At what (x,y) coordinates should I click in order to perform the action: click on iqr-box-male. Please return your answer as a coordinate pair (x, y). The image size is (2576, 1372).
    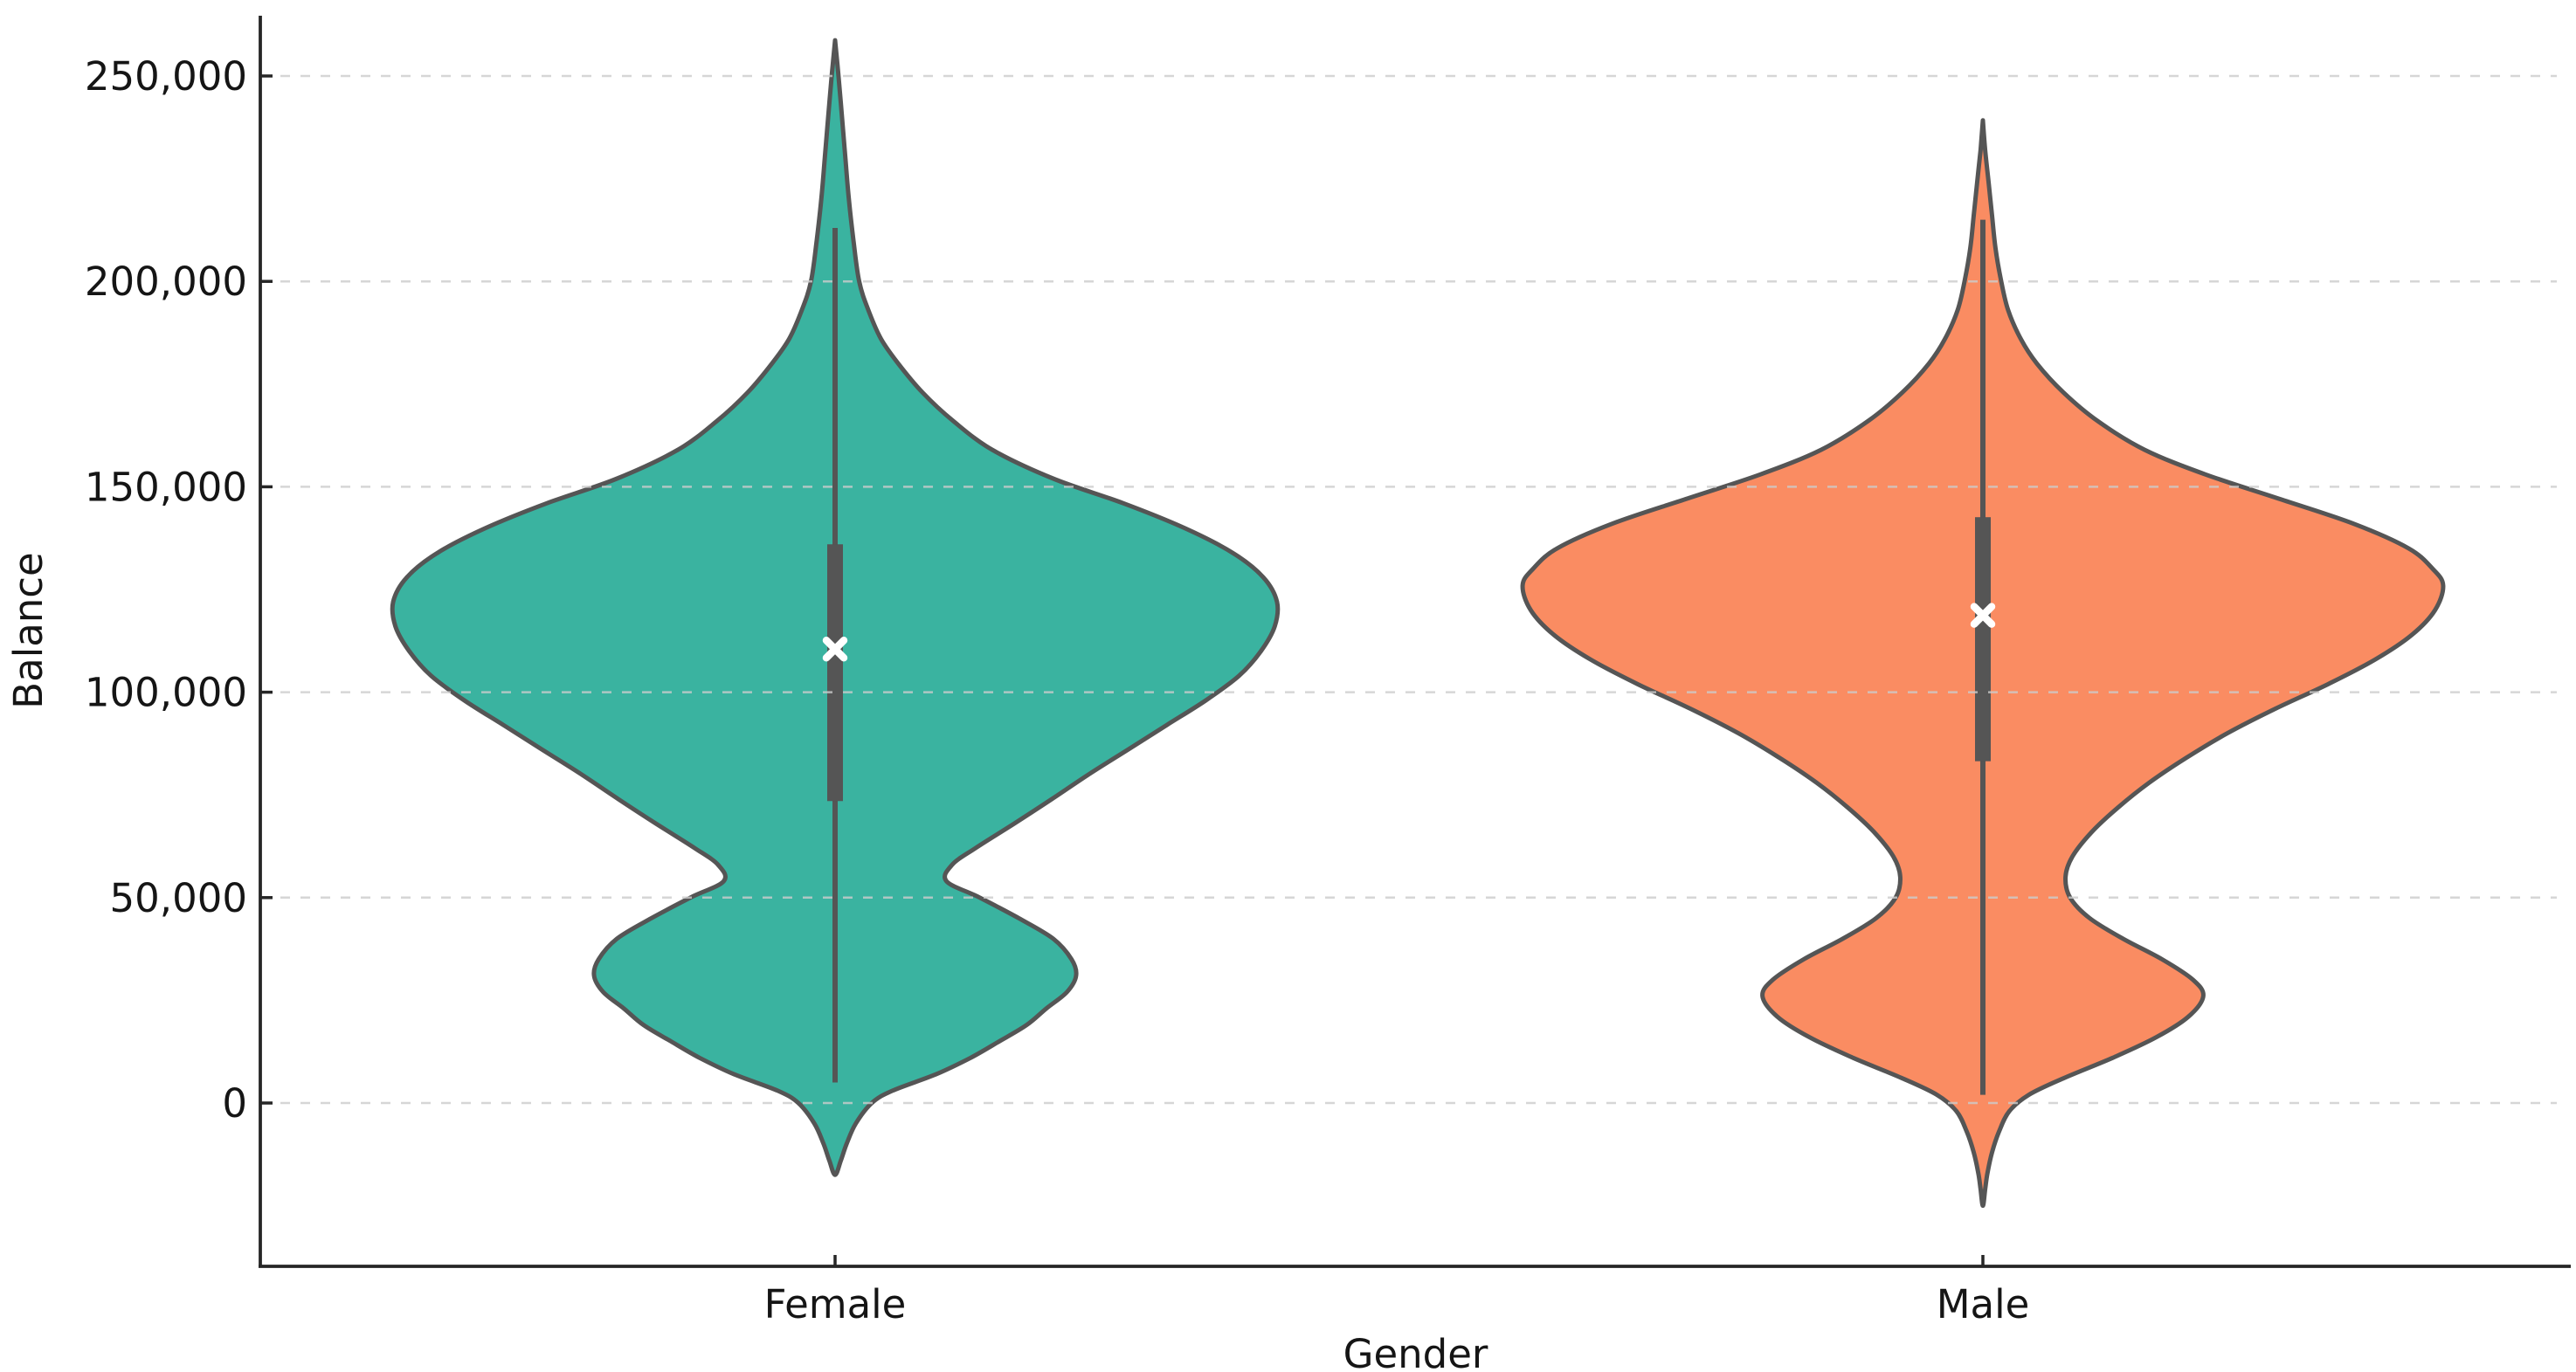
    Looking at the image, I should click on (1983, 639).